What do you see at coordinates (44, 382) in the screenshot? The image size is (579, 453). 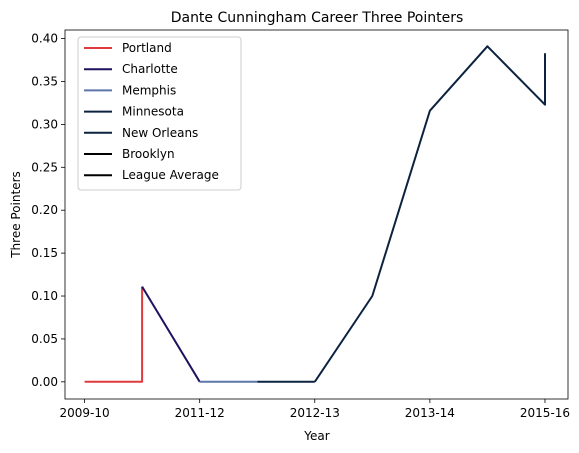 I see `y-tick-label: 0.00` at bounding box center [44, 382].